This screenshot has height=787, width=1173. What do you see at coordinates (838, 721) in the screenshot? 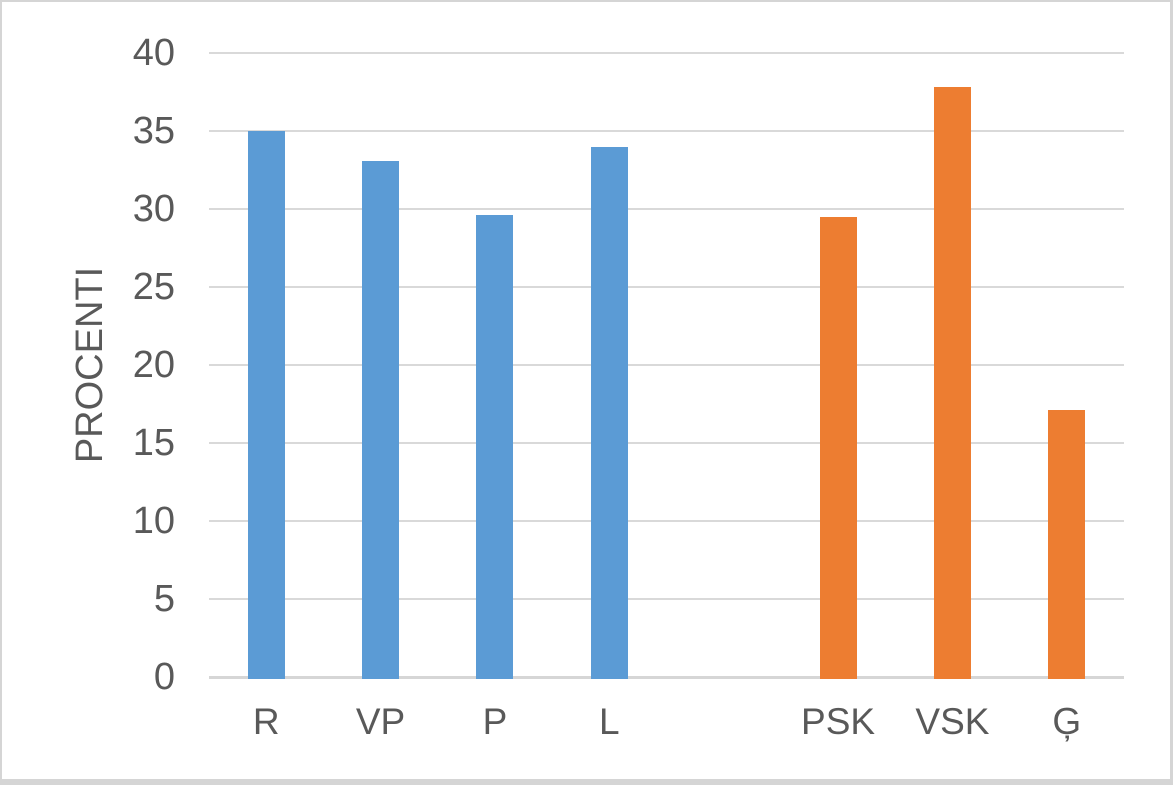
I see `x-tick-label-psk: PSK` at bounding box center [838, 721].